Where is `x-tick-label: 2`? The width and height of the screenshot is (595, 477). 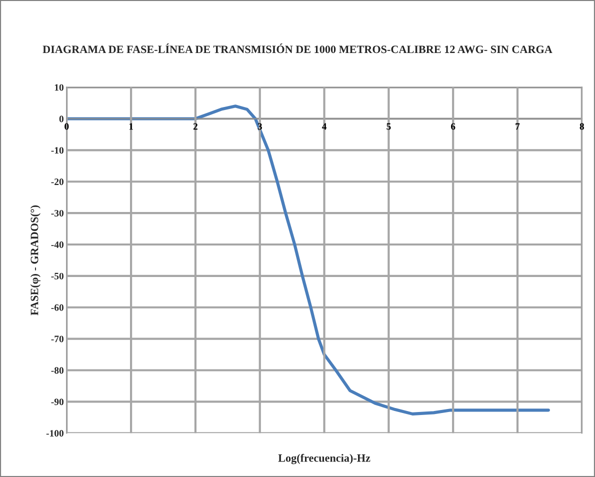
x-tick-label: 2 is located at coordinates (195, 126).